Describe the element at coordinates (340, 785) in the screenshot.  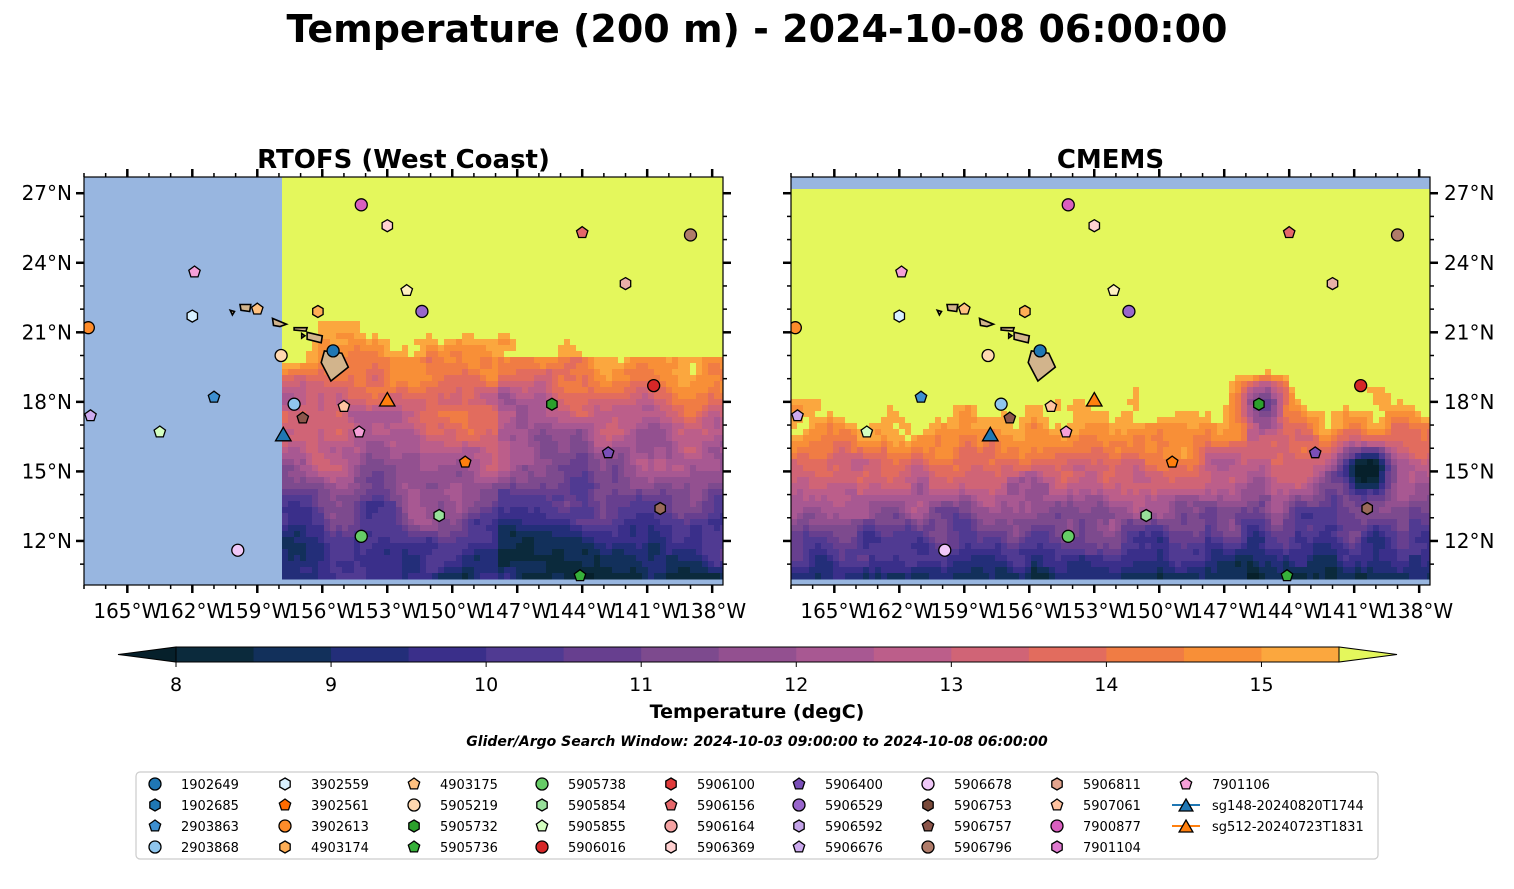
I see `legend-label: 3902559` at that location.